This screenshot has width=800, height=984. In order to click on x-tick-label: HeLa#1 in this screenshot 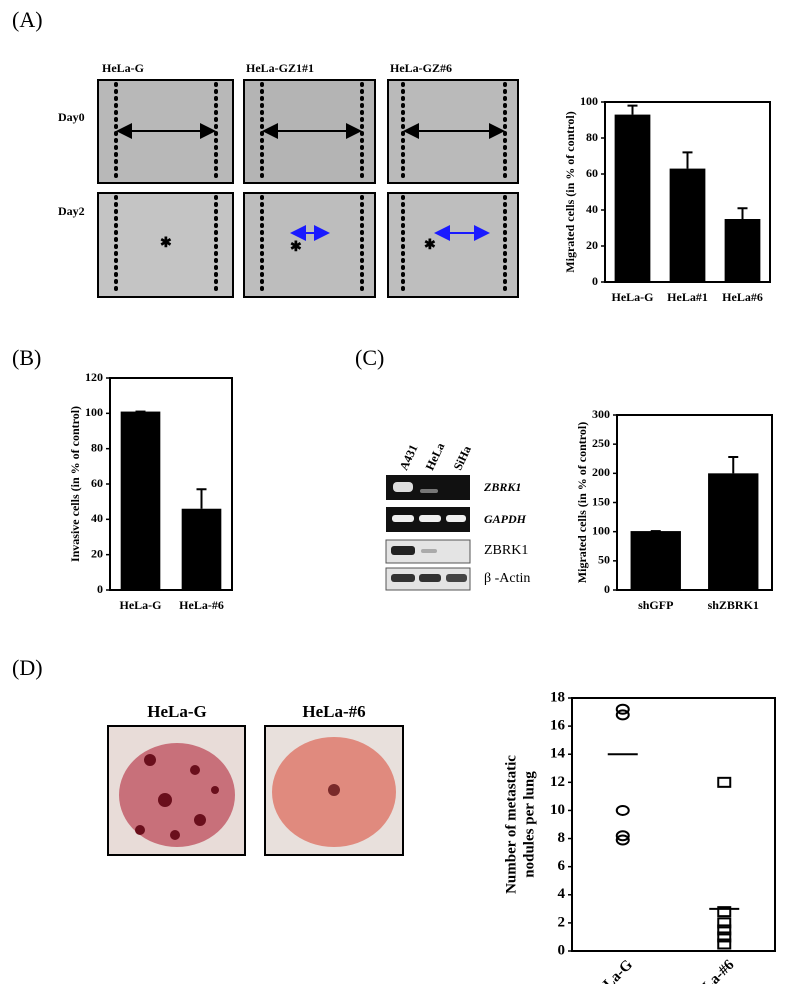, I will do `click(687, 297)`.